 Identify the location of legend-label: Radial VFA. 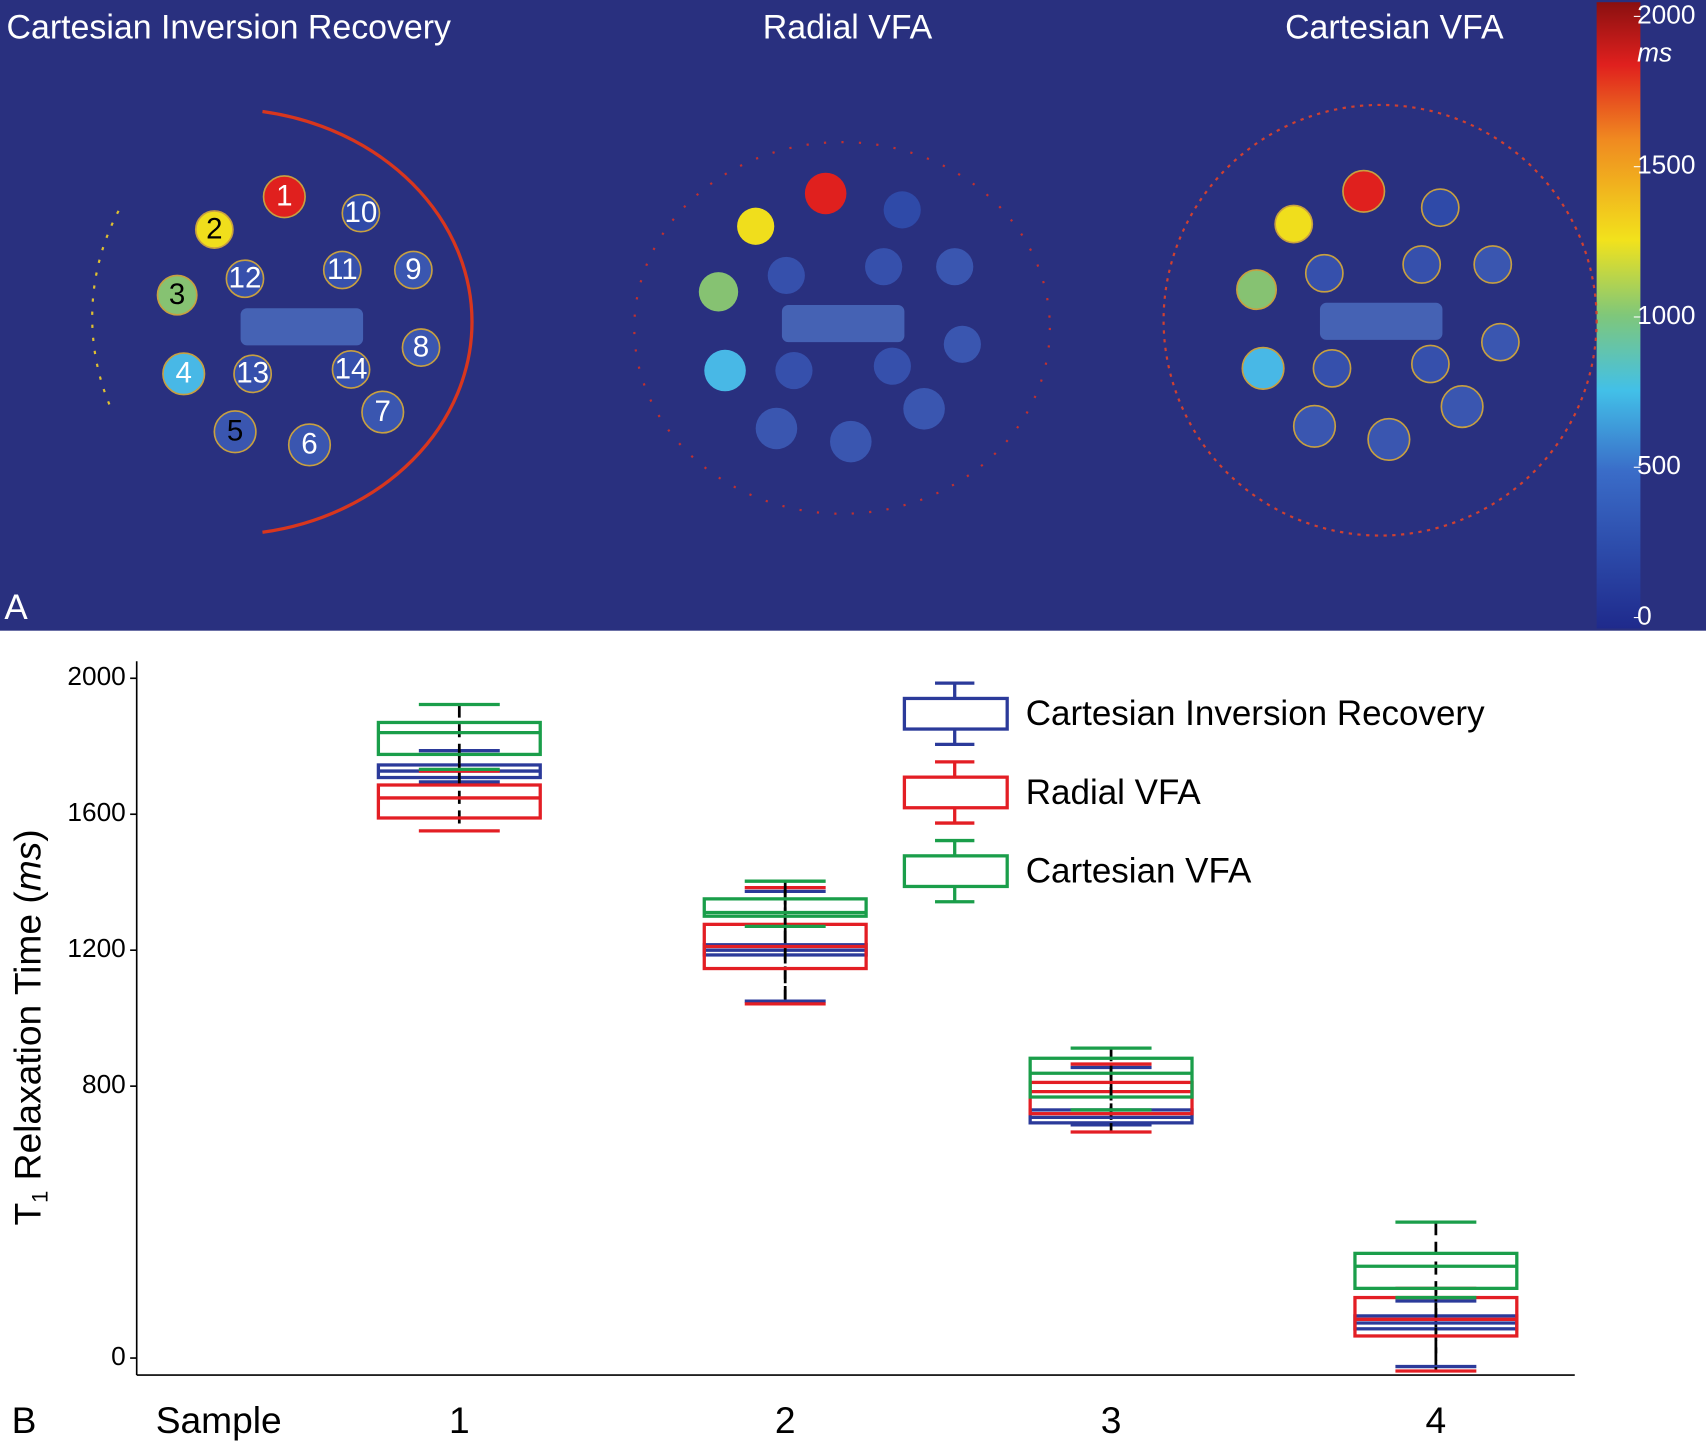
(1114, 792).